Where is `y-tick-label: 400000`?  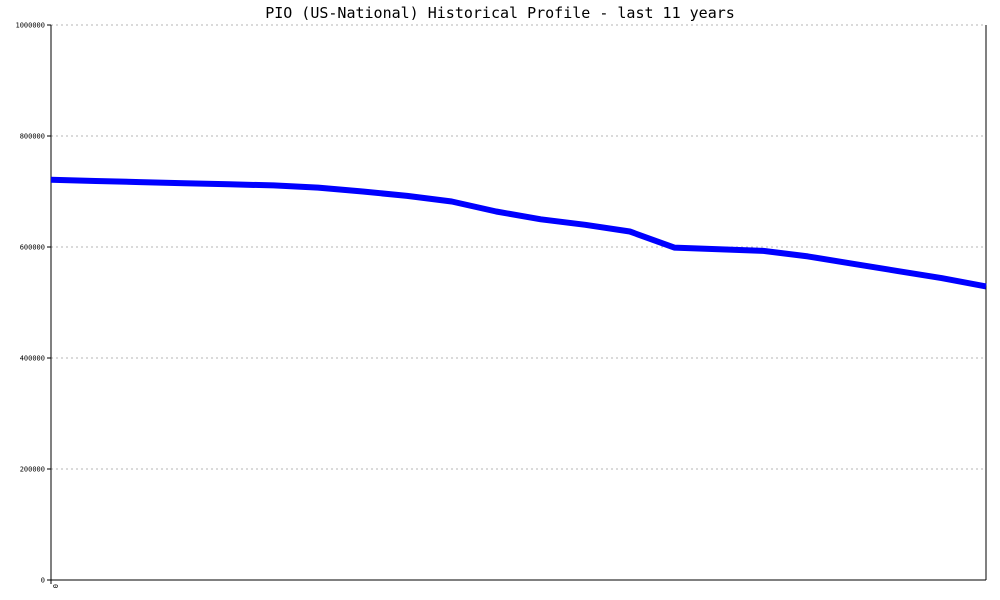
y-tick-label: 400000 is located at coordinates (32, 359).